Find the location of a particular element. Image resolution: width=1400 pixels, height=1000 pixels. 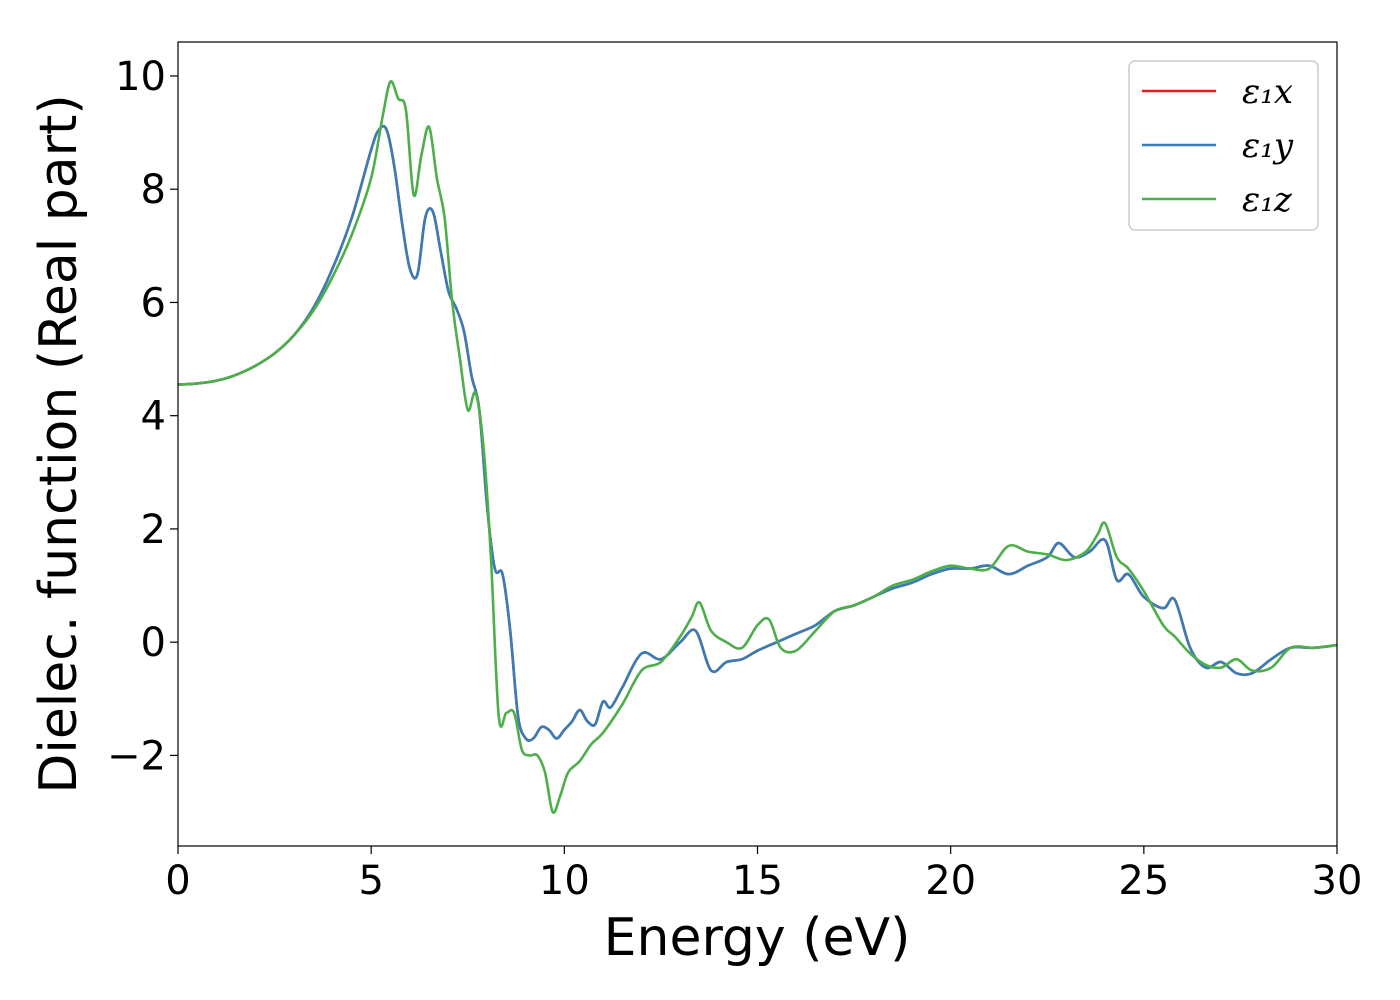

y-tick-label: 0 is located at coordinates (153, 643).